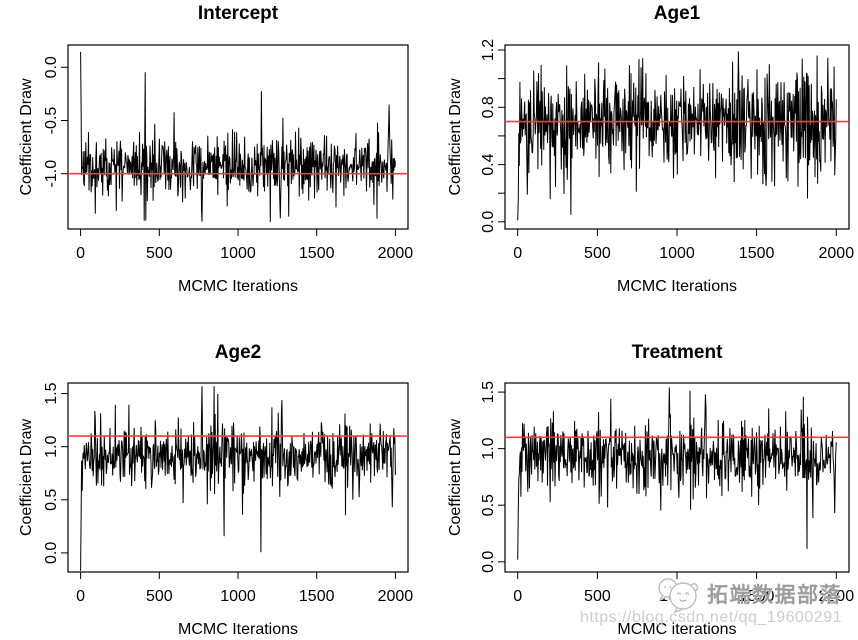  I want to click on plot-title: Treatment, so click(677, 352).